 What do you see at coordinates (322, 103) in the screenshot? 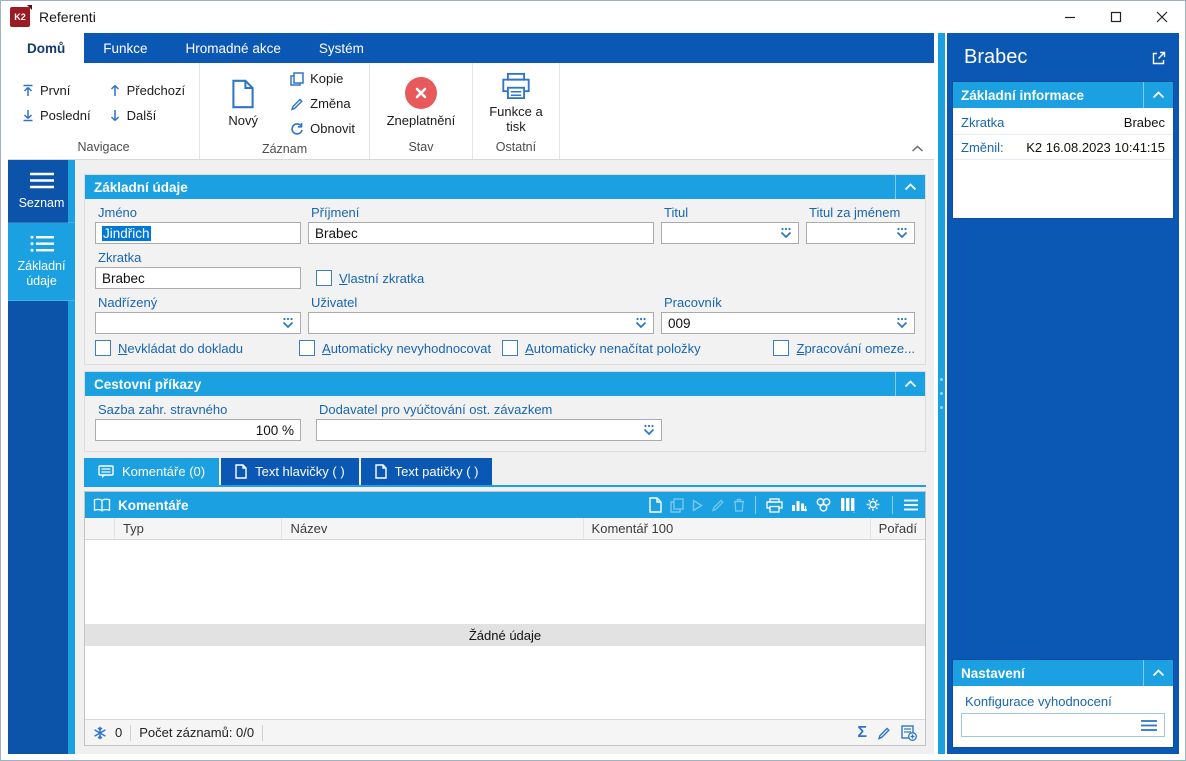
I see `change-record-button: Změna` at bounding box center [322, 103].